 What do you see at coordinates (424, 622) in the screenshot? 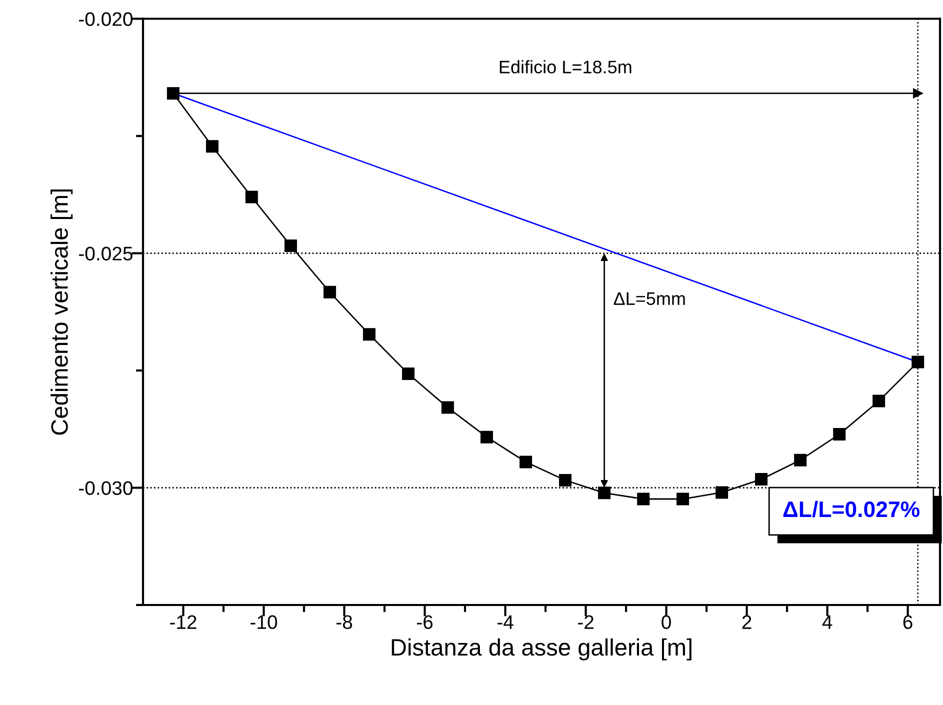
I see `x-tick-label: -6` at bounding box center [424, 622].